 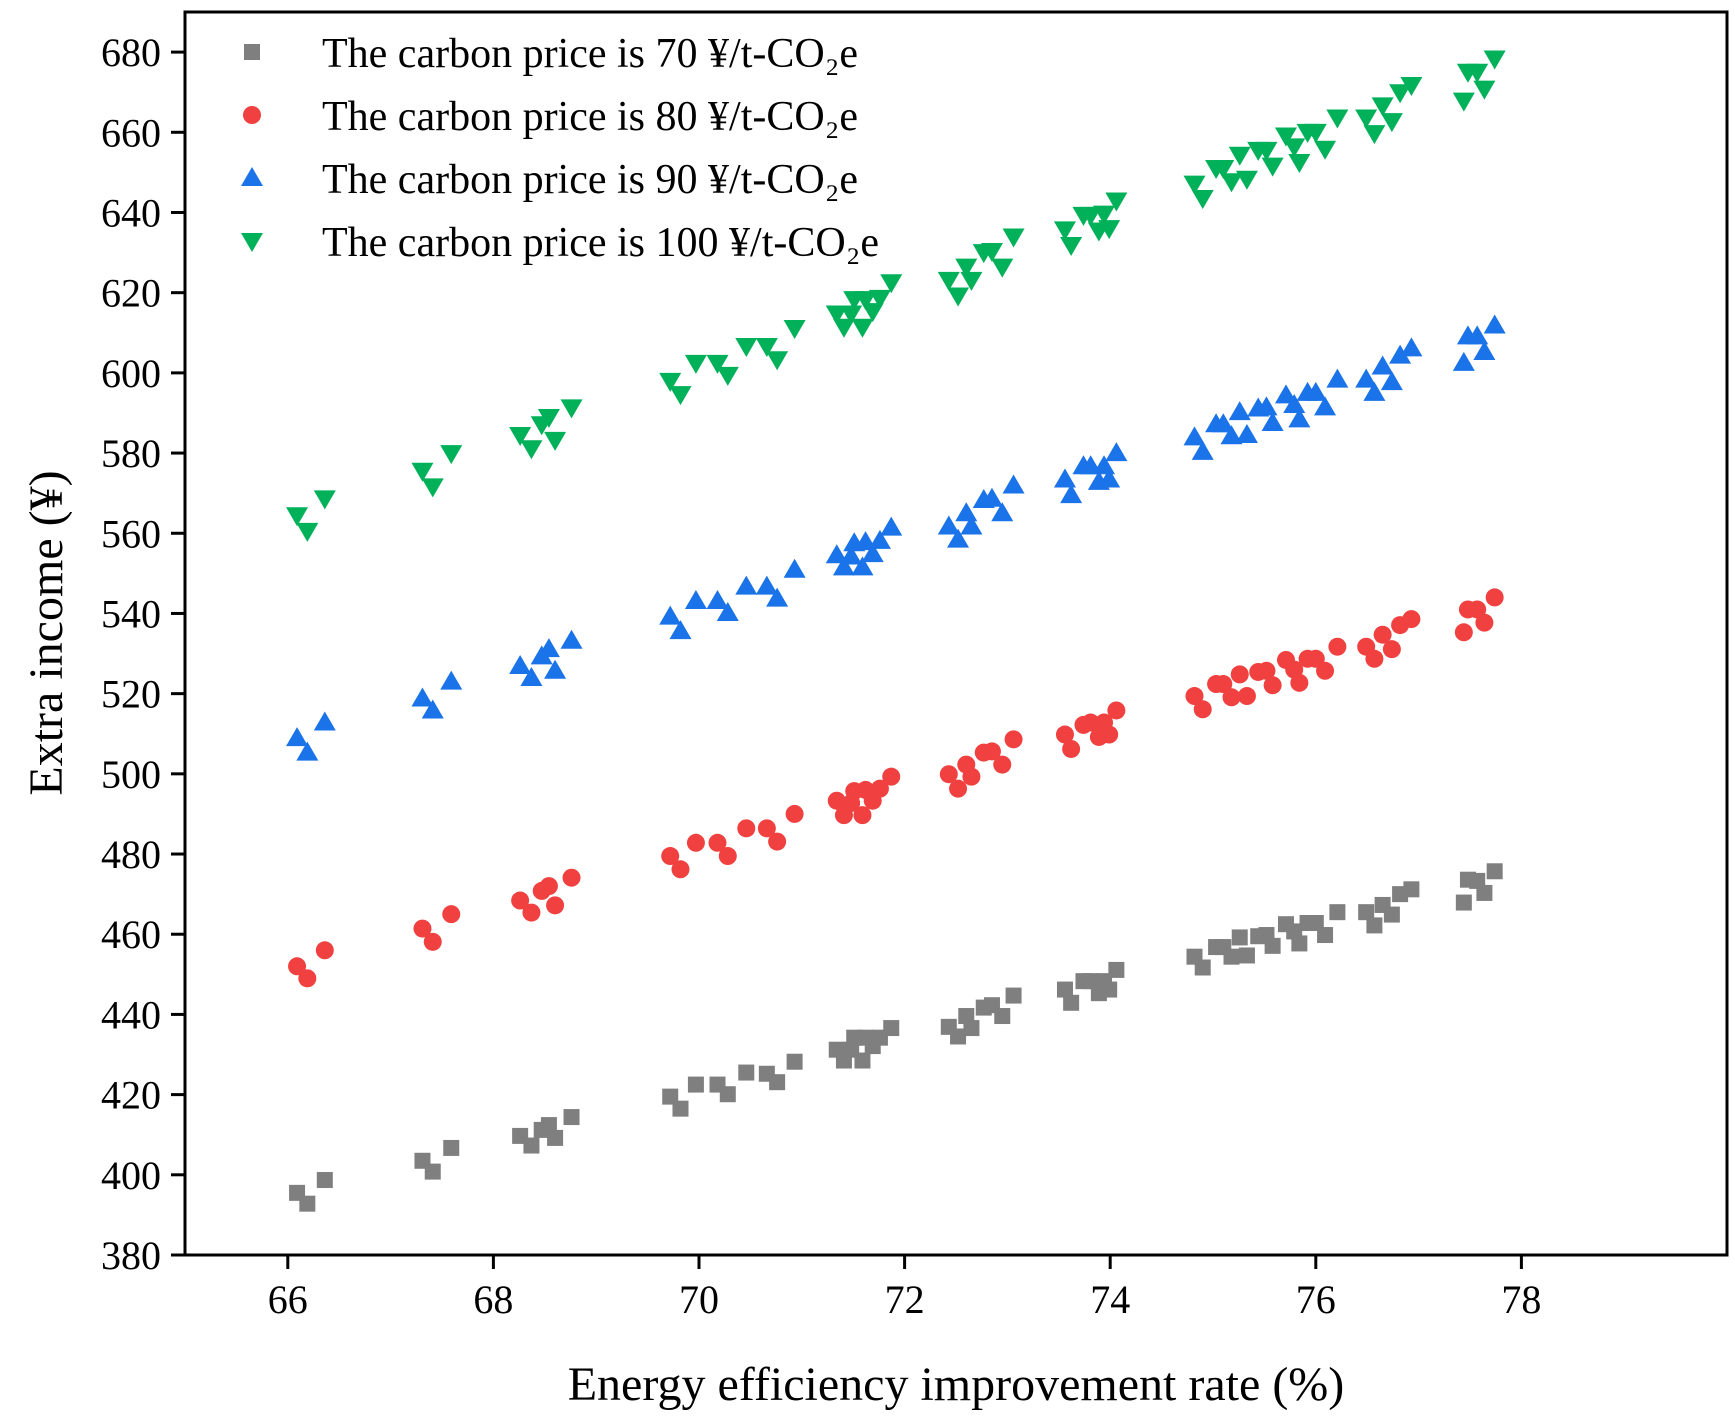 What do you see at coordinates (590, 54) in the screenshot?
I see `legend-label: The carbon price is 70 ¥/t-CO₂e` at bounding box center [590, 54].